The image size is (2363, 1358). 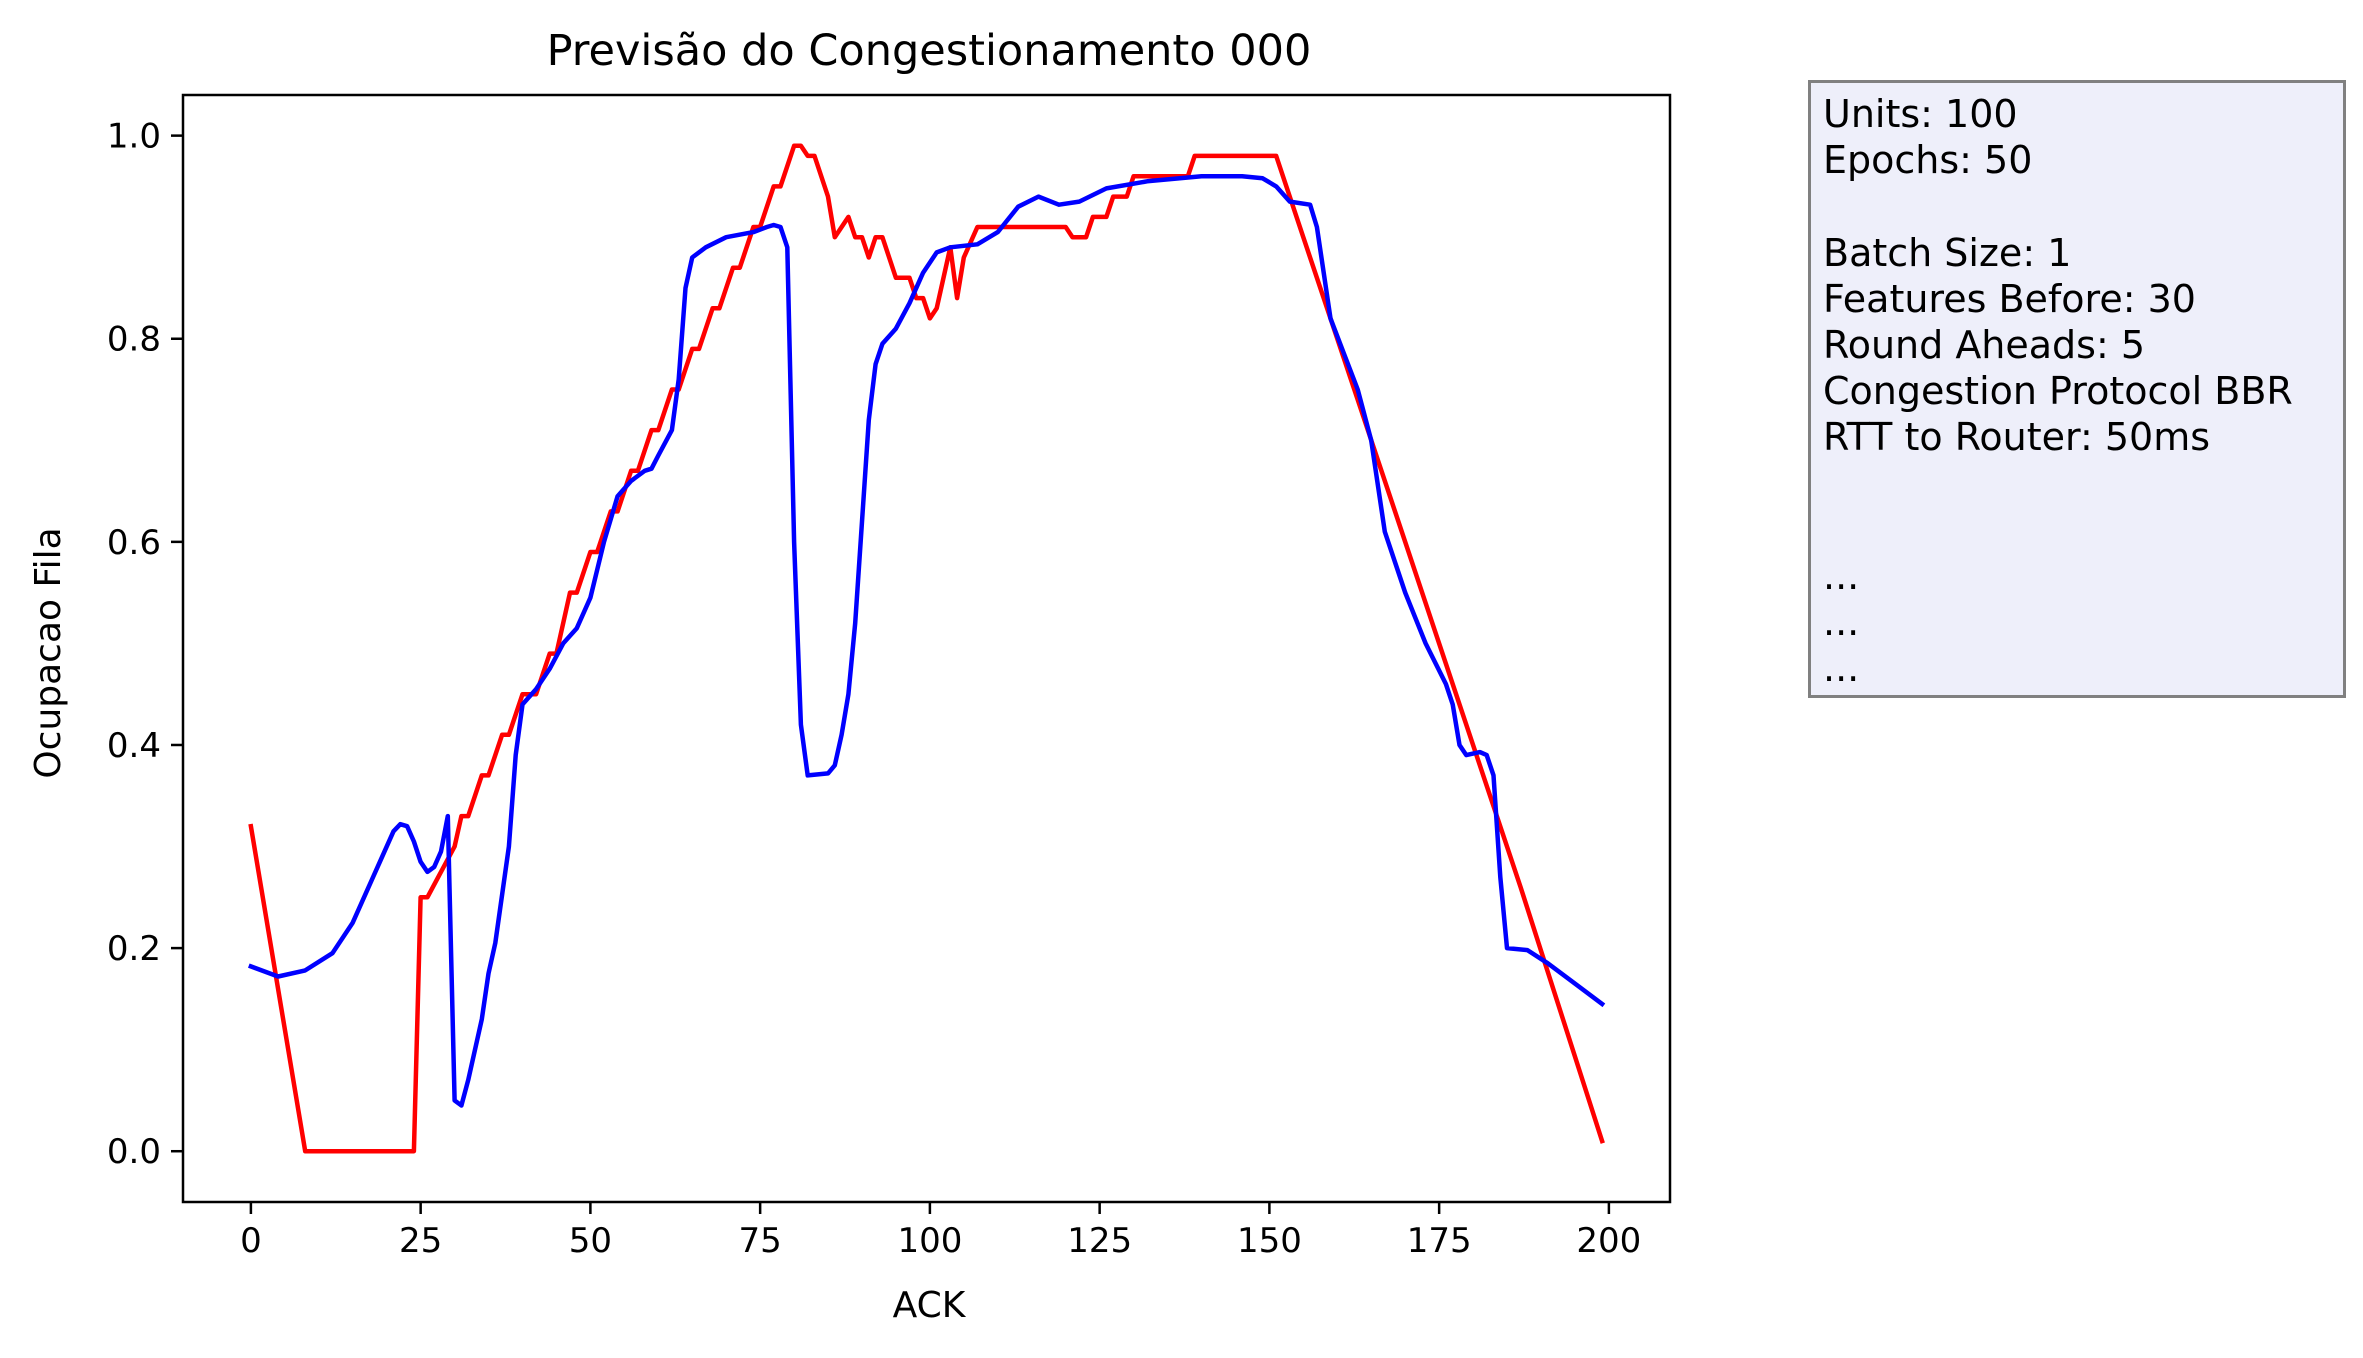 I want to click on x-tick-label: 150, so click(x=1269, y=1241).